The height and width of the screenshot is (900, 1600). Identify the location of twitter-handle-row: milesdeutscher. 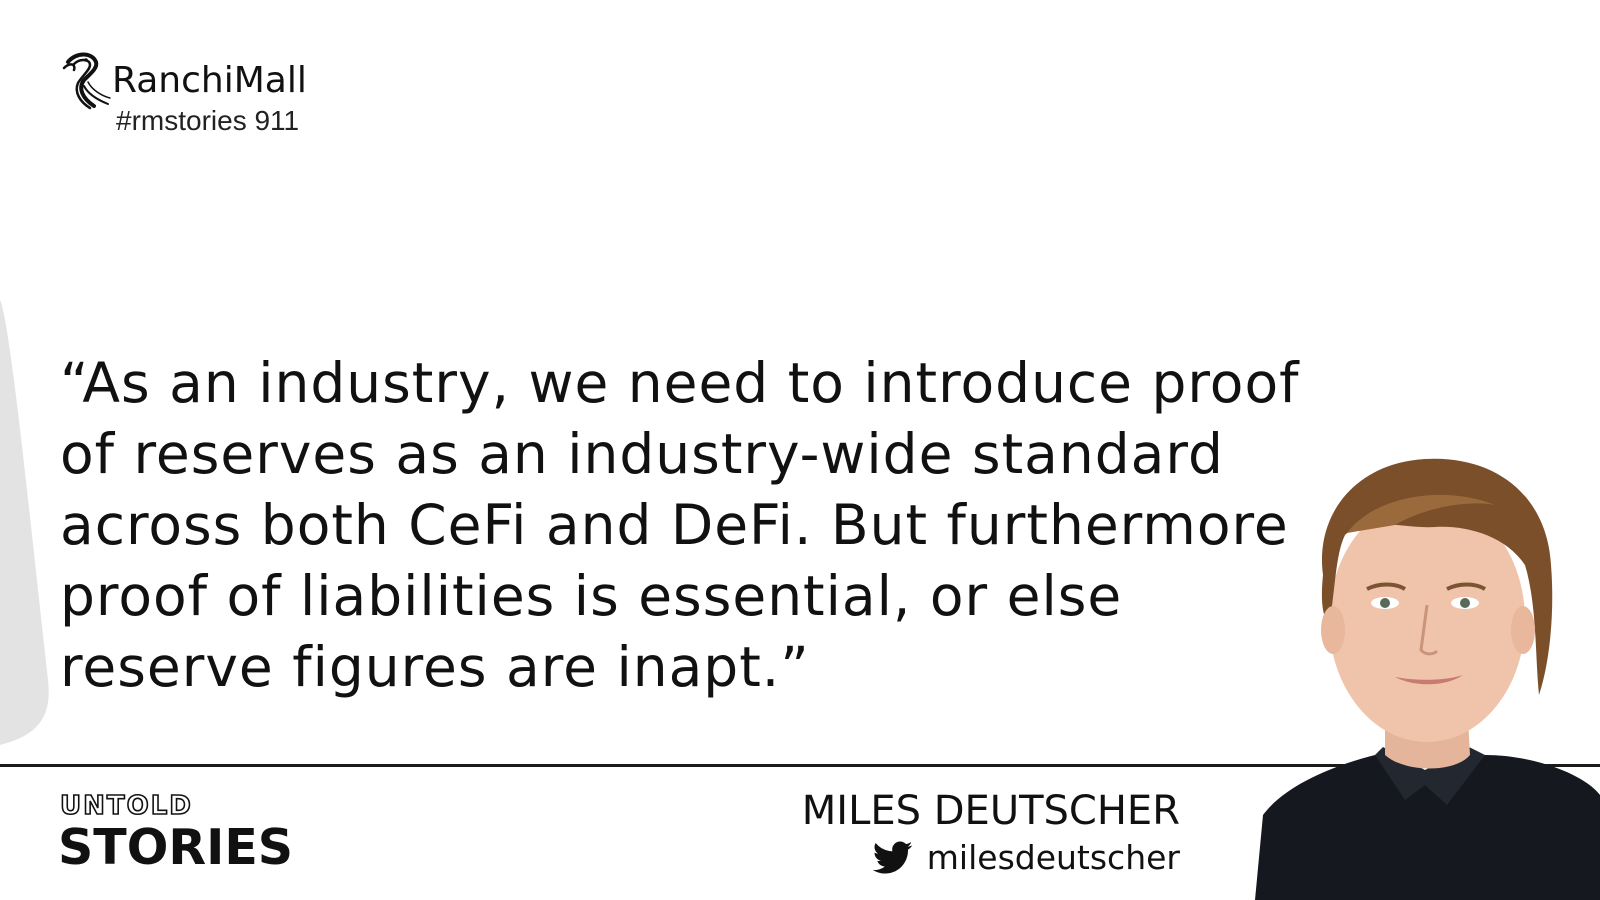
(1026, 857).